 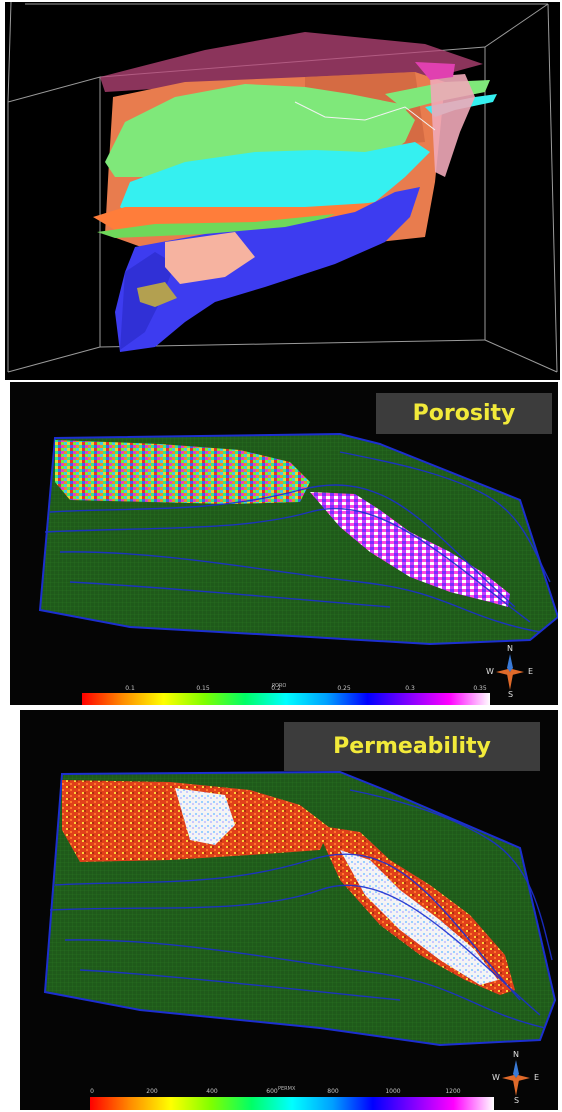 What do you see at coordinates (203, 688) in the screenshot?
I see `porosity-tick: 0.15` at bounding box center [203, 688].